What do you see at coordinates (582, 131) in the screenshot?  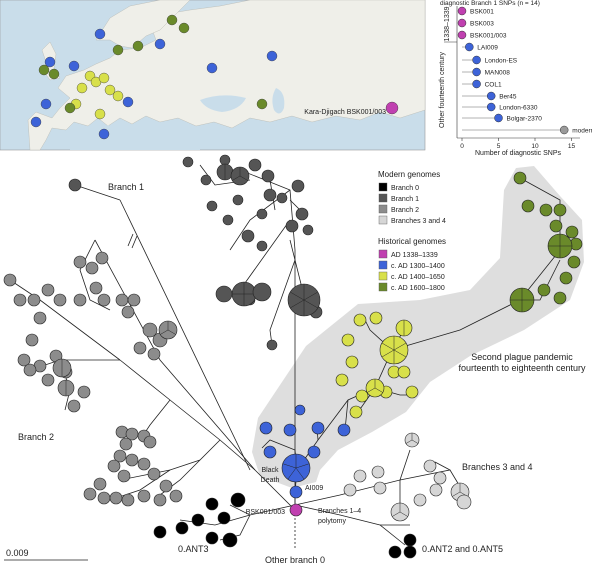 I see `inset-point-label: modern-B1` at bounding box center [582, 131].